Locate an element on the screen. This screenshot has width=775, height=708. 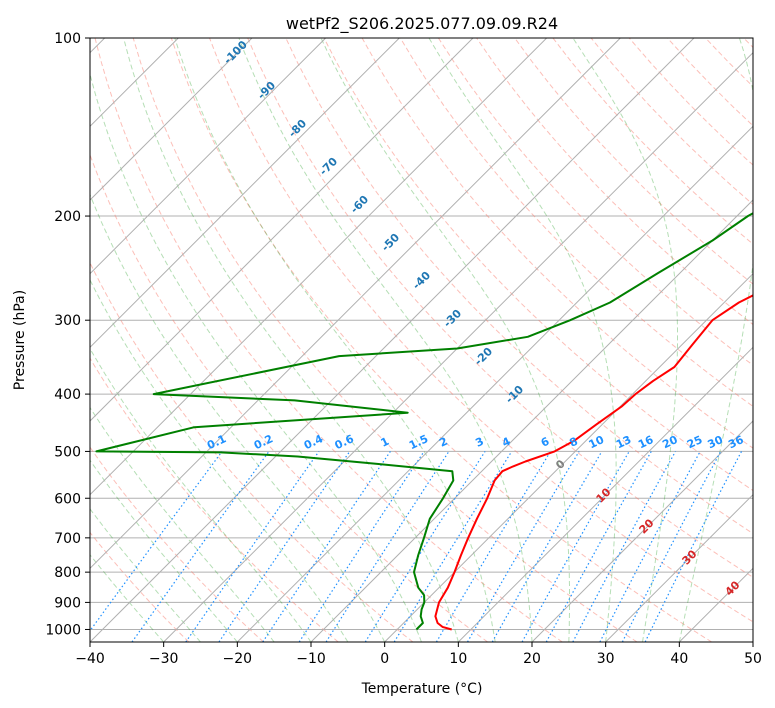
mixing-ratio-label: 25 is located at coordinates (694, 442).